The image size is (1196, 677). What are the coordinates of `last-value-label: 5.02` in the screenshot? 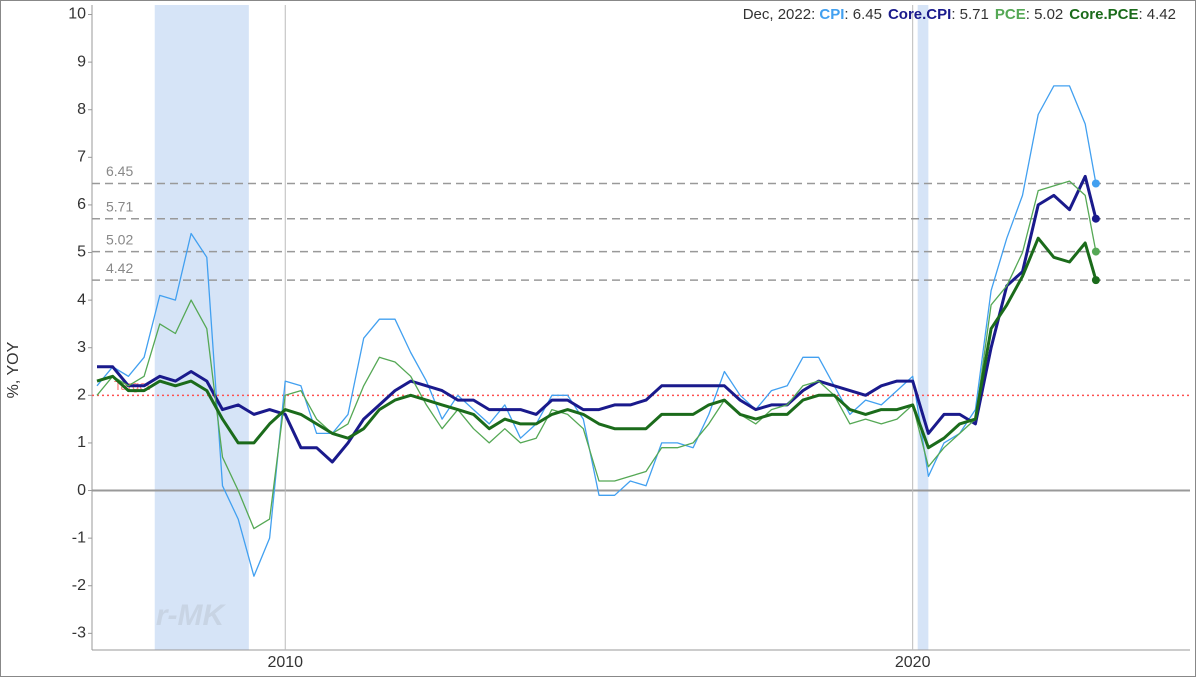 It's located at (119, 239).